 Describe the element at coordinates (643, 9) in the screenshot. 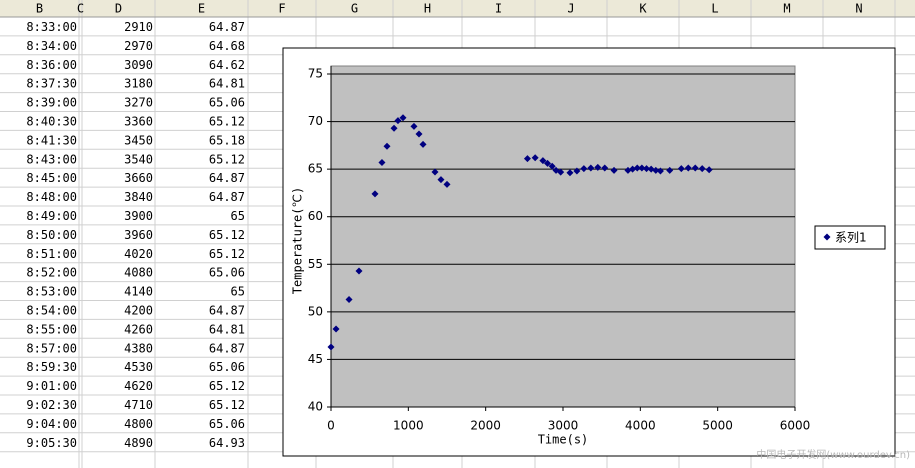

I see `column-header: K` at that location.